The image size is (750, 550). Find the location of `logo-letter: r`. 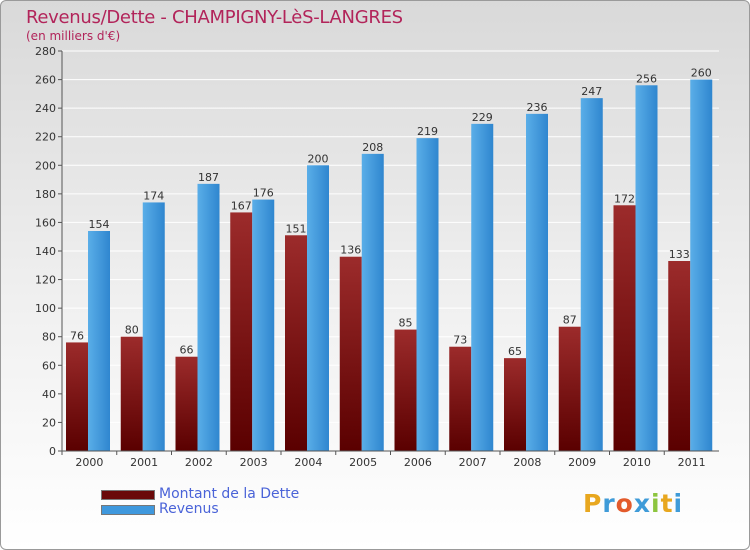

logo-letter: r is located at coordinates (609, 503).